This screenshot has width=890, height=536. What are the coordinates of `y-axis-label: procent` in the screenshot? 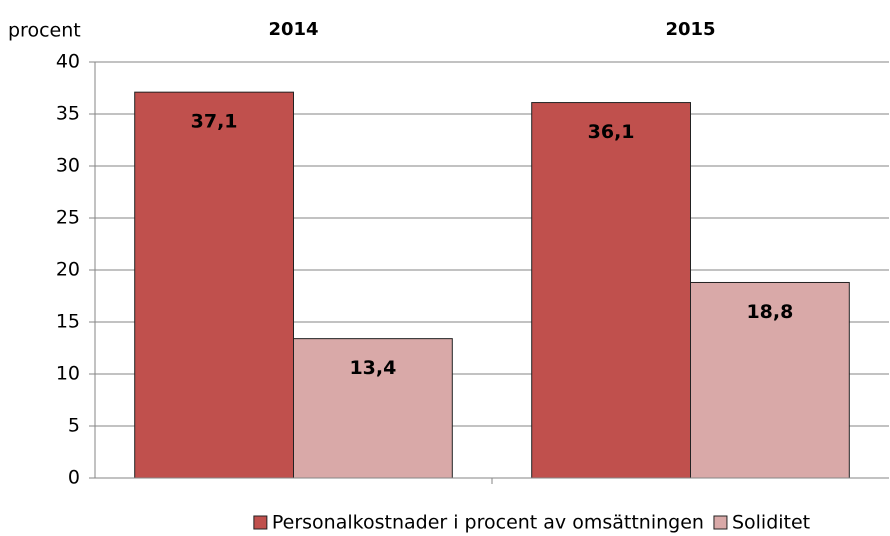 It's located at (44, 31).